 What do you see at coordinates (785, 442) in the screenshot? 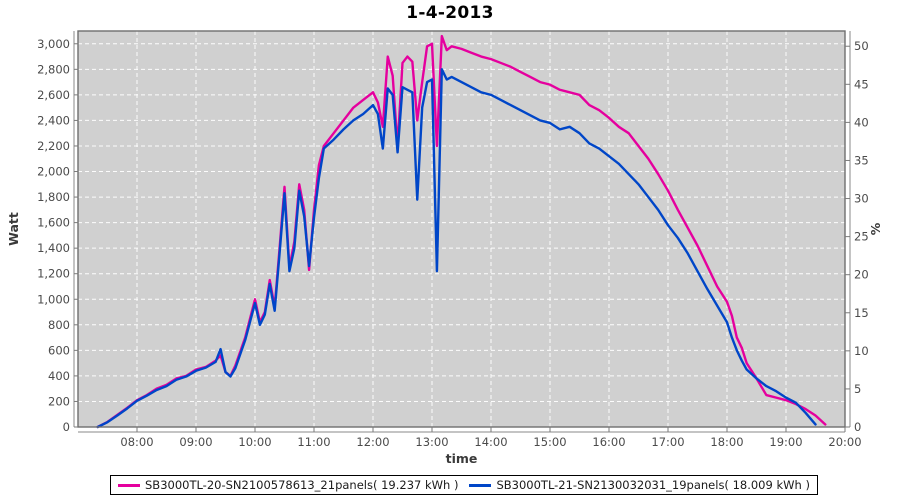
I see `x-tick-label: 19:00` at bounding box center [785, 442].